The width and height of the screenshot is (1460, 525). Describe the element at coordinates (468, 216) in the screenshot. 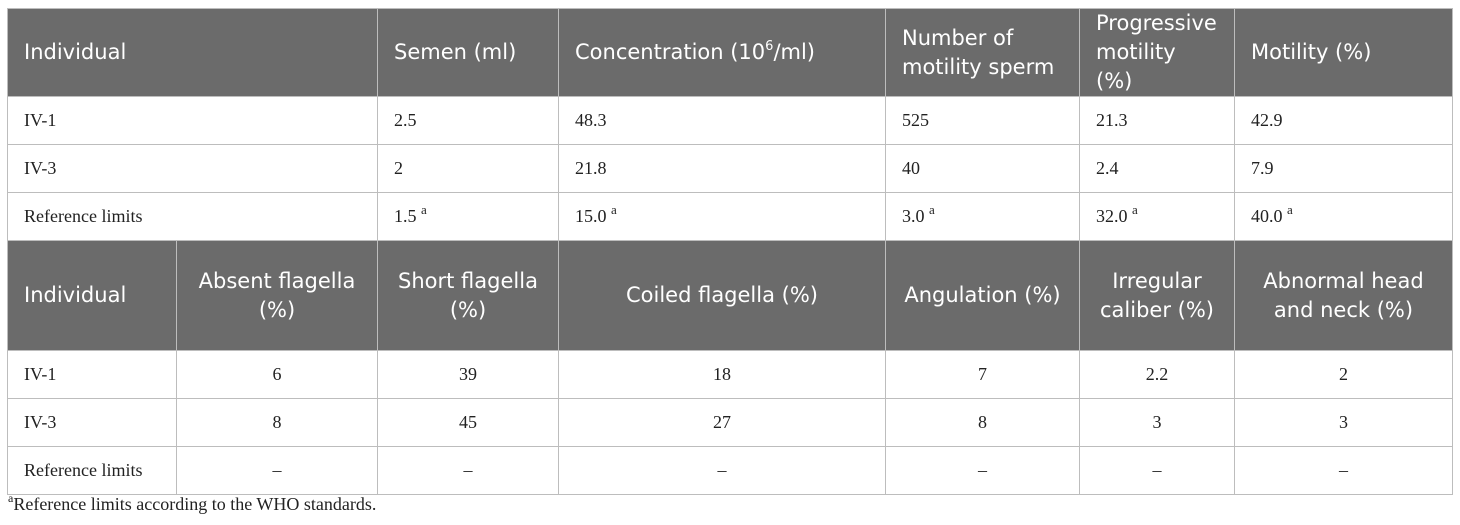

I see `cell-semen: 1.5 a` at that location.